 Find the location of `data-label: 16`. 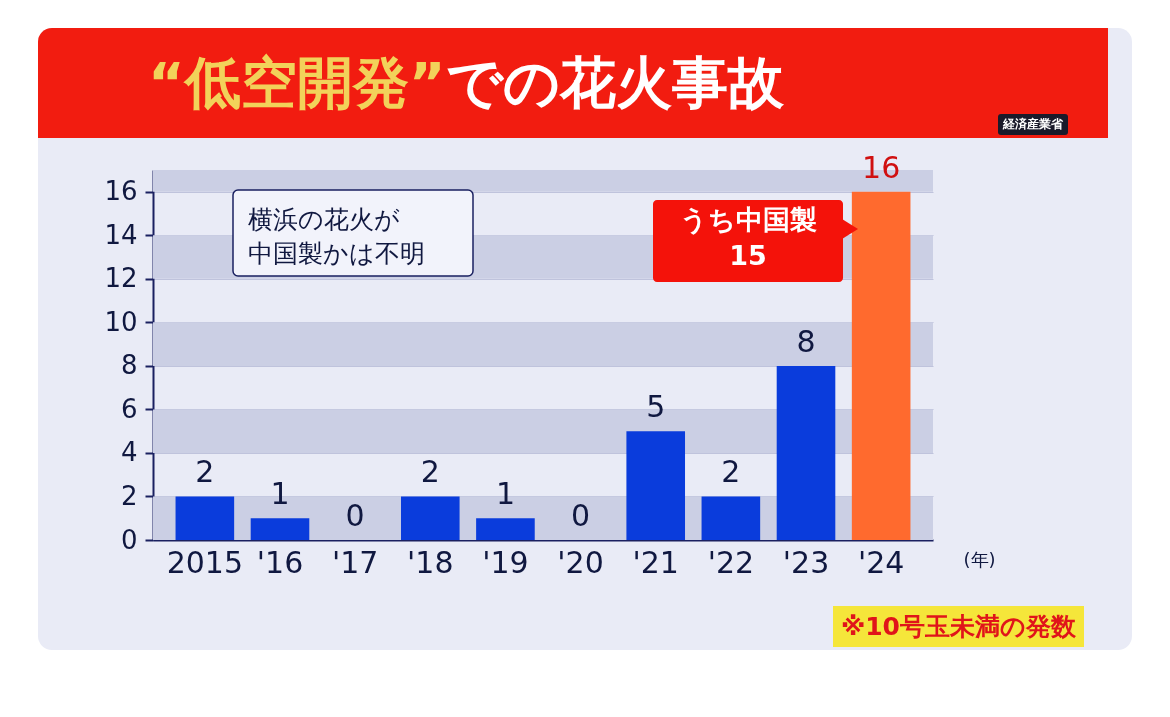

data-label: 16 is located at coordinates (881, 167).